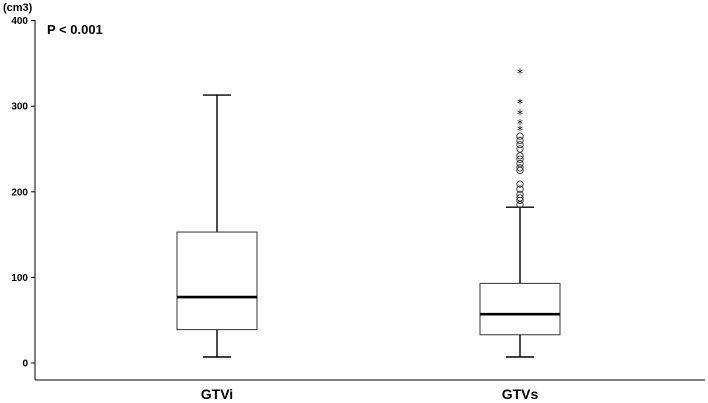 This screenshot has height=403, width=708. Describe the element at coordinates (75, 29) in the screenshot. I see `p-value-annotation: P < 0.001` at that location.